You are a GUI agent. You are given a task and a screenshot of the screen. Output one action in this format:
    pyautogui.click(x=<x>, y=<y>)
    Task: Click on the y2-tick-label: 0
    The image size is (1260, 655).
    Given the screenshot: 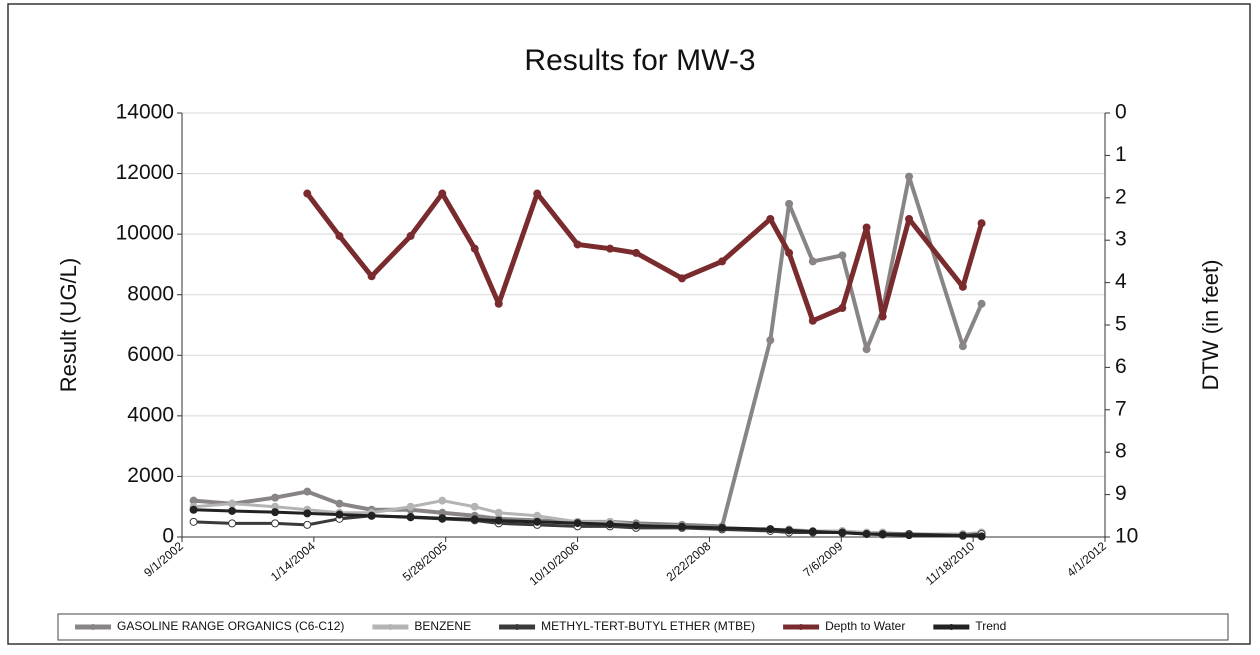 What is the action you would take?
    pyautogui.click(x=1121, y=112)
    